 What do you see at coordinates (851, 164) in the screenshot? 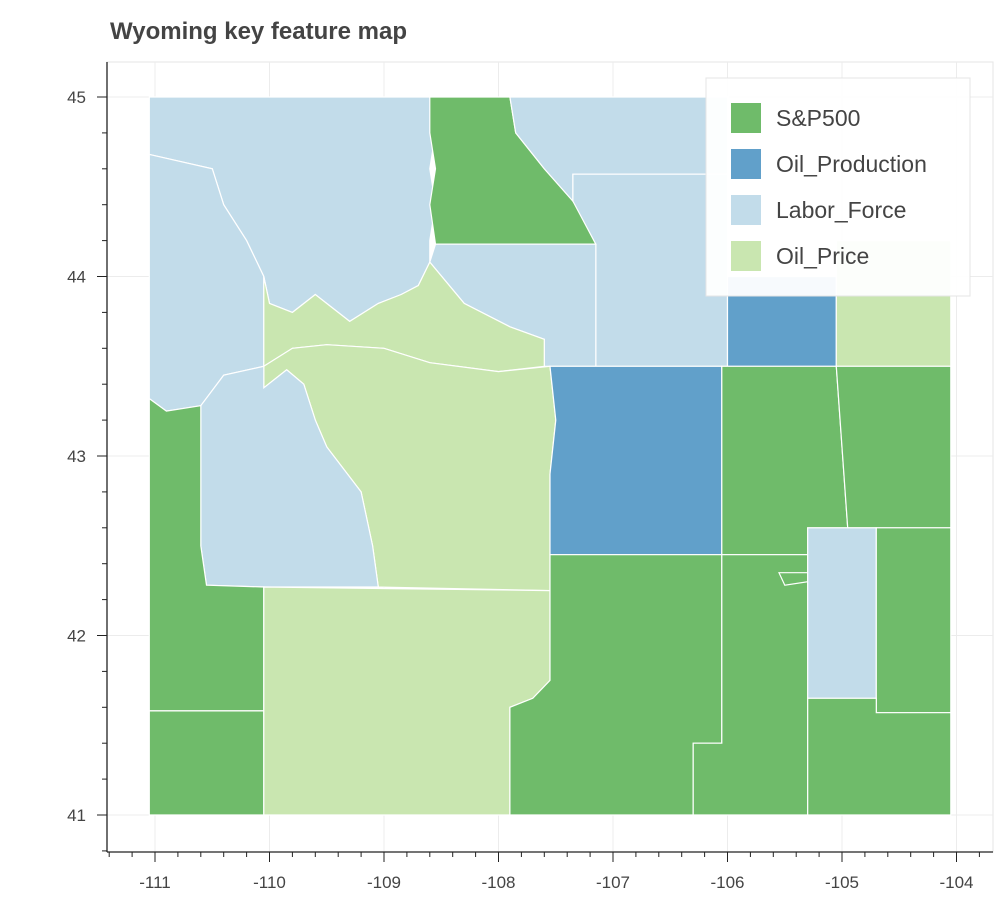
I see `legend-label: Oil_Production` at bounding box center [851, 164].